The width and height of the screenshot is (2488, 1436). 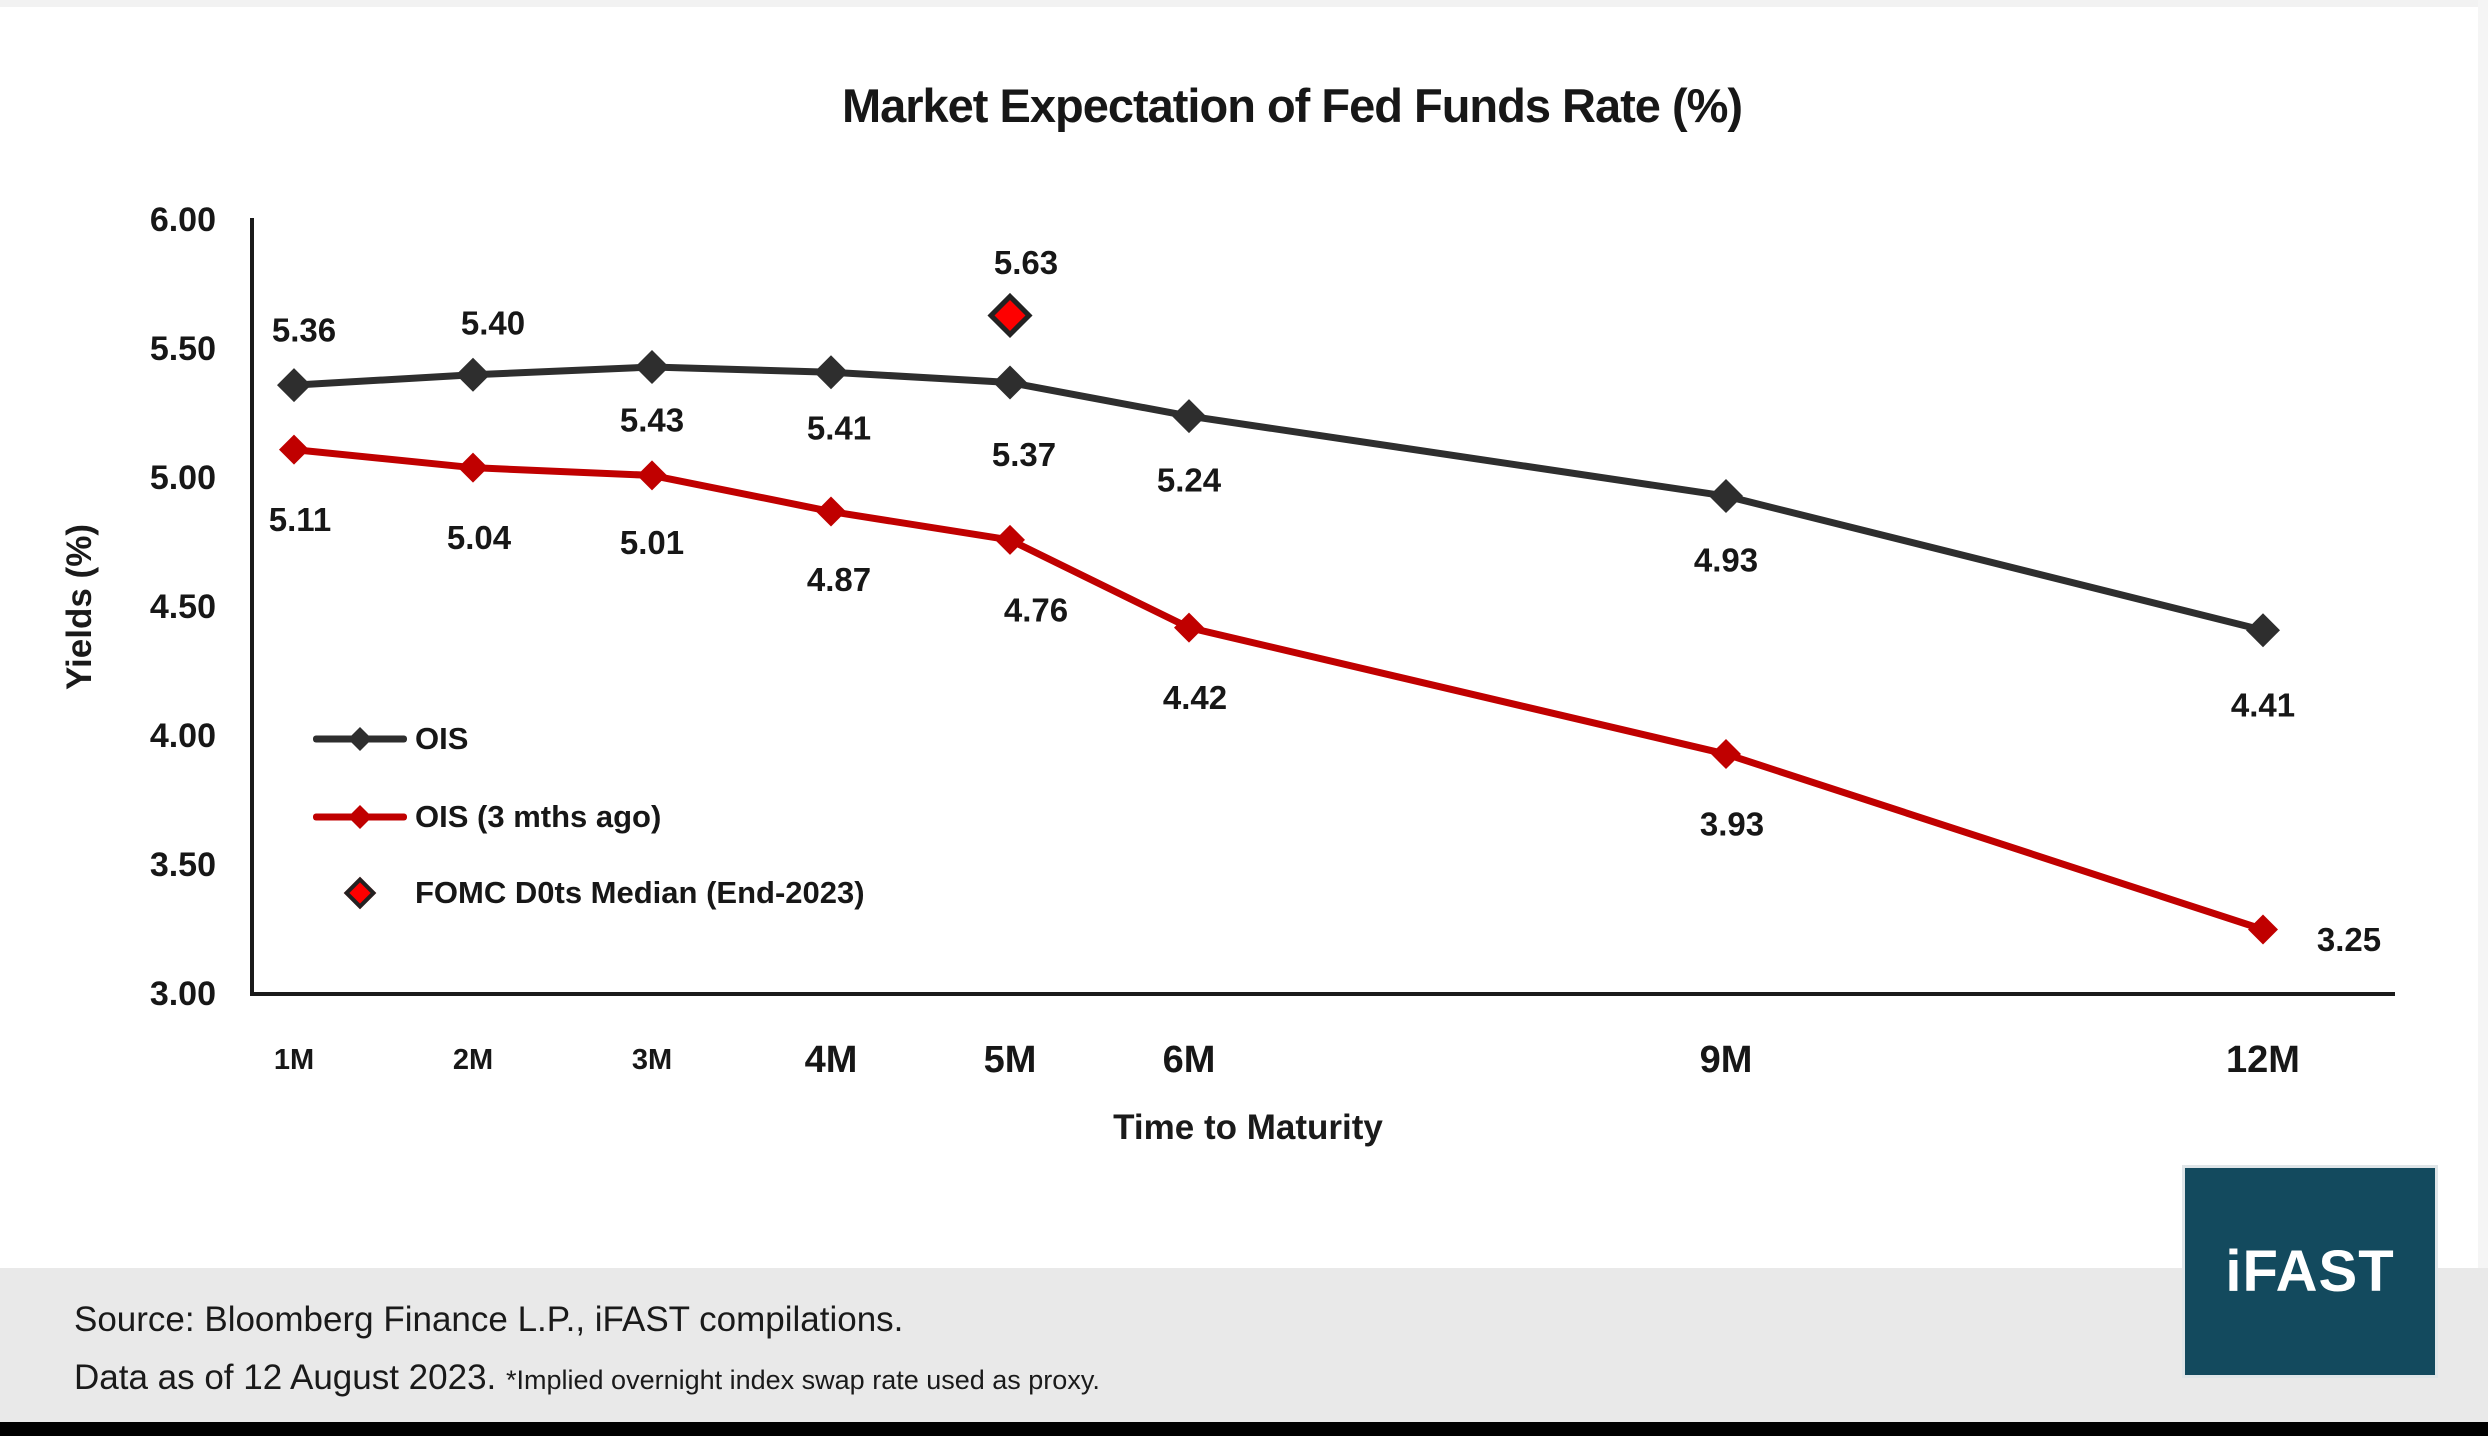 I want to click on y-tick-label: 3.00, so click(x=183, y=994).